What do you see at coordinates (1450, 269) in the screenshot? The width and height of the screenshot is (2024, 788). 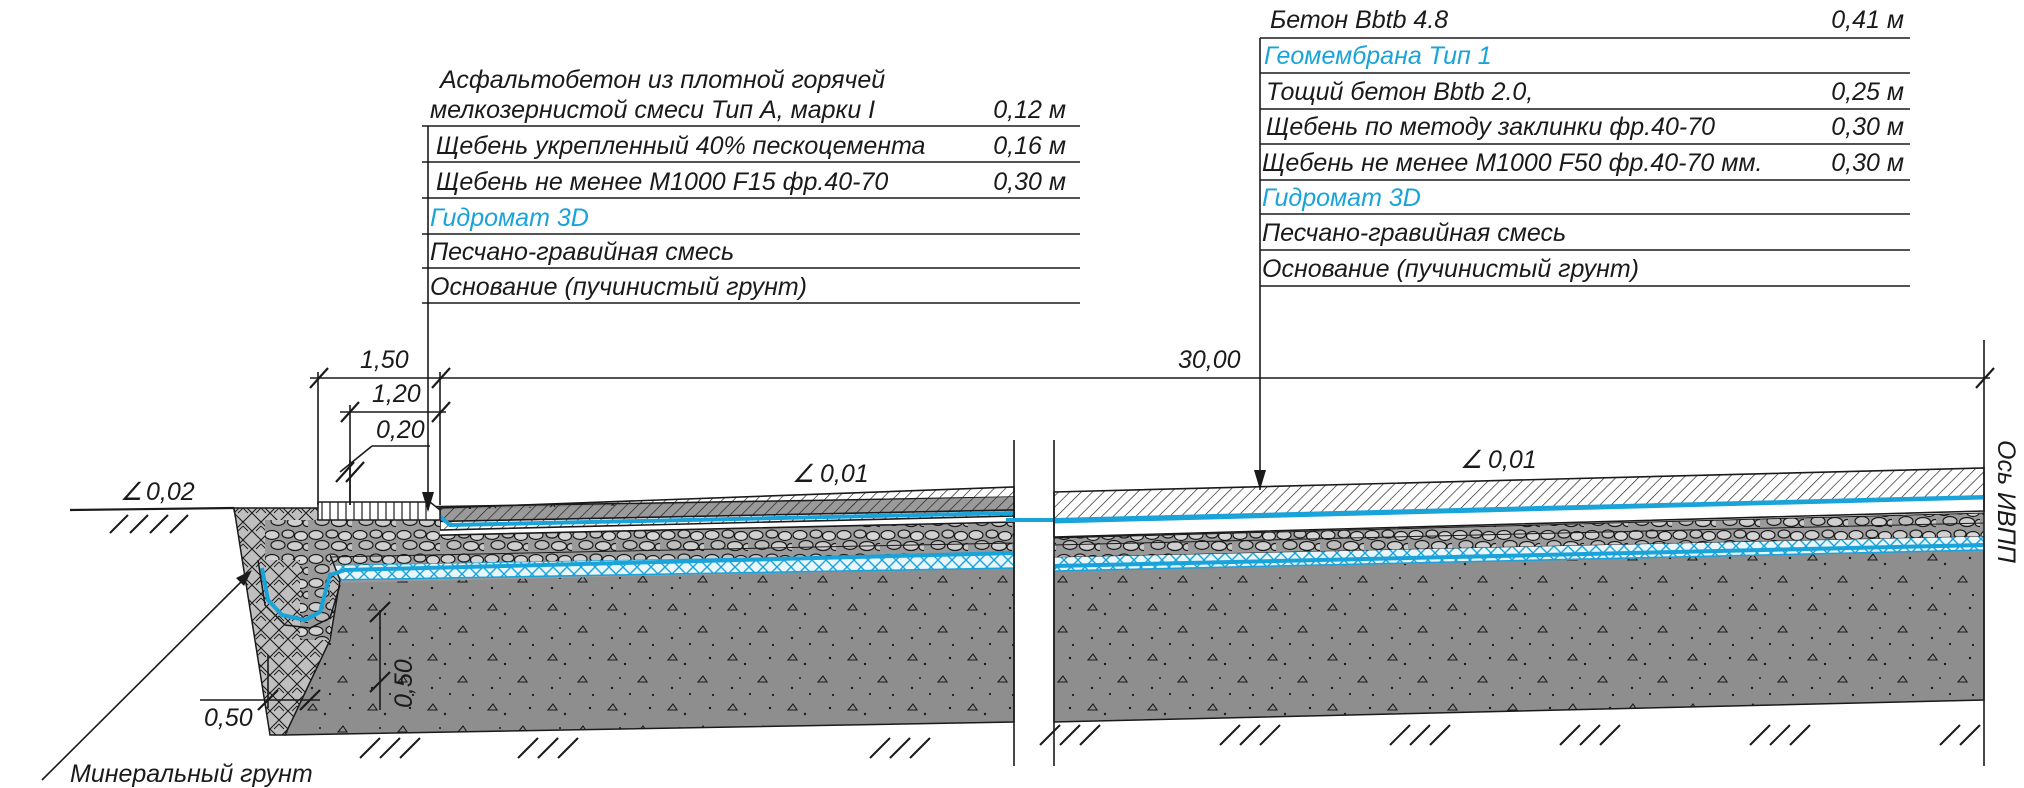 I see `right-layer-8-name: Основание (пучинистый грунт)` at bounding box center [1450, 269].